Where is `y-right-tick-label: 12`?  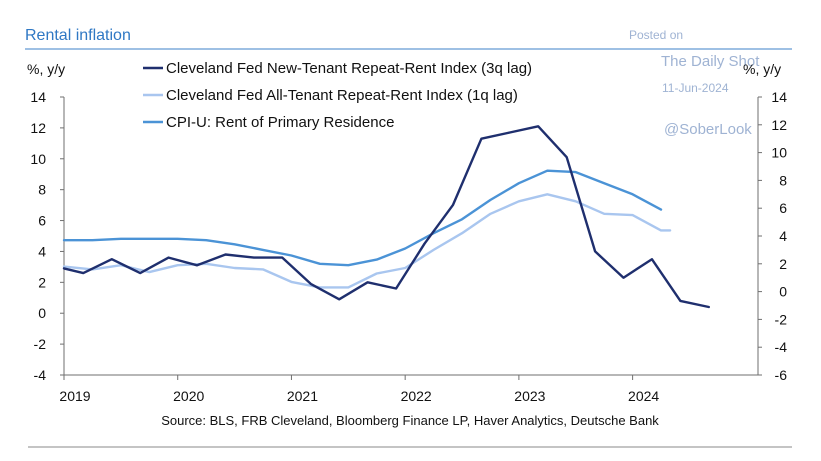
y-right-tick-label: 12 is located at coordinates (779, 125).